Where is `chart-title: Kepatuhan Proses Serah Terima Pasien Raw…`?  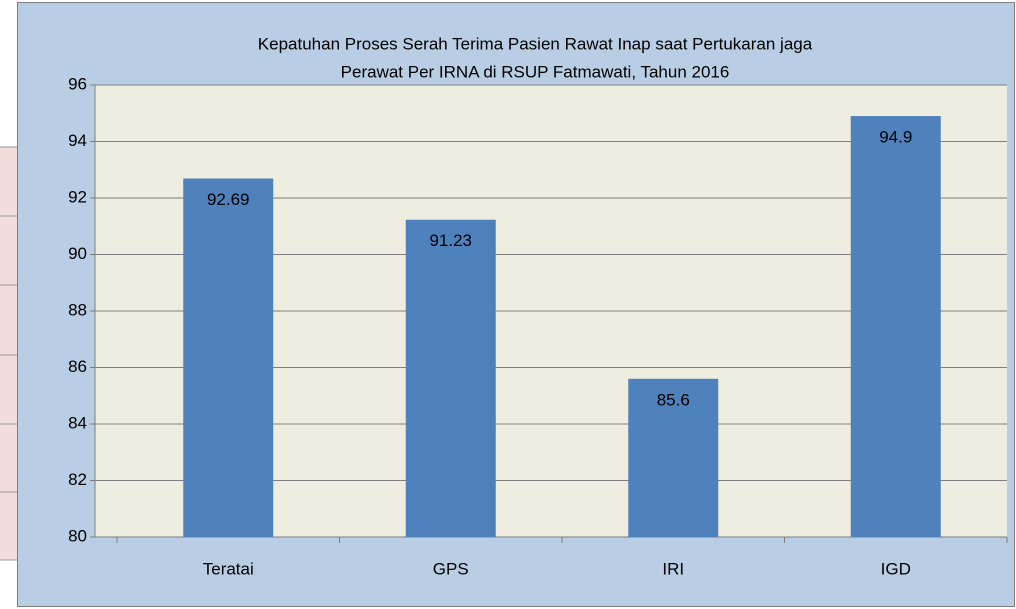
chart-title: Kepatuhan Proses Serah Terima Pasien Raw… is located at coordinates (535, 43).